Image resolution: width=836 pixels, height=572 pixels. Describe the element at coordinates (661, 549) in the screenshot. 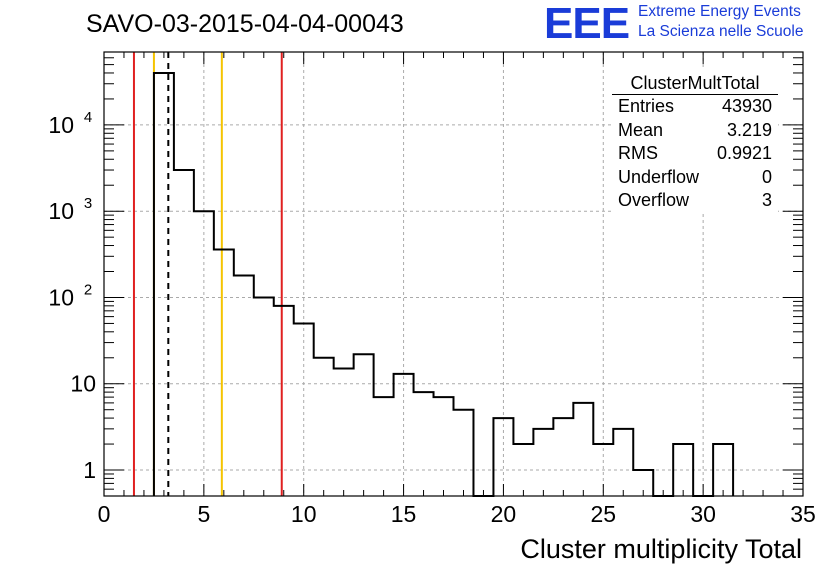

I see `x-axis-title: Cluster multiplicity Total` at that location.